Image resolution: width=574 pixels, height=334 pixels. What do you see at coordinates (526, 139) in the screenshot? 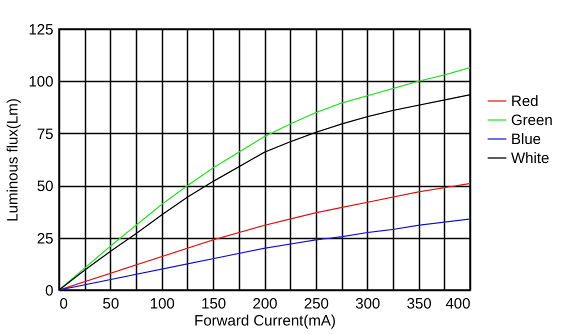
I see `legend-label: Blue` at bounding box center [526, 139].